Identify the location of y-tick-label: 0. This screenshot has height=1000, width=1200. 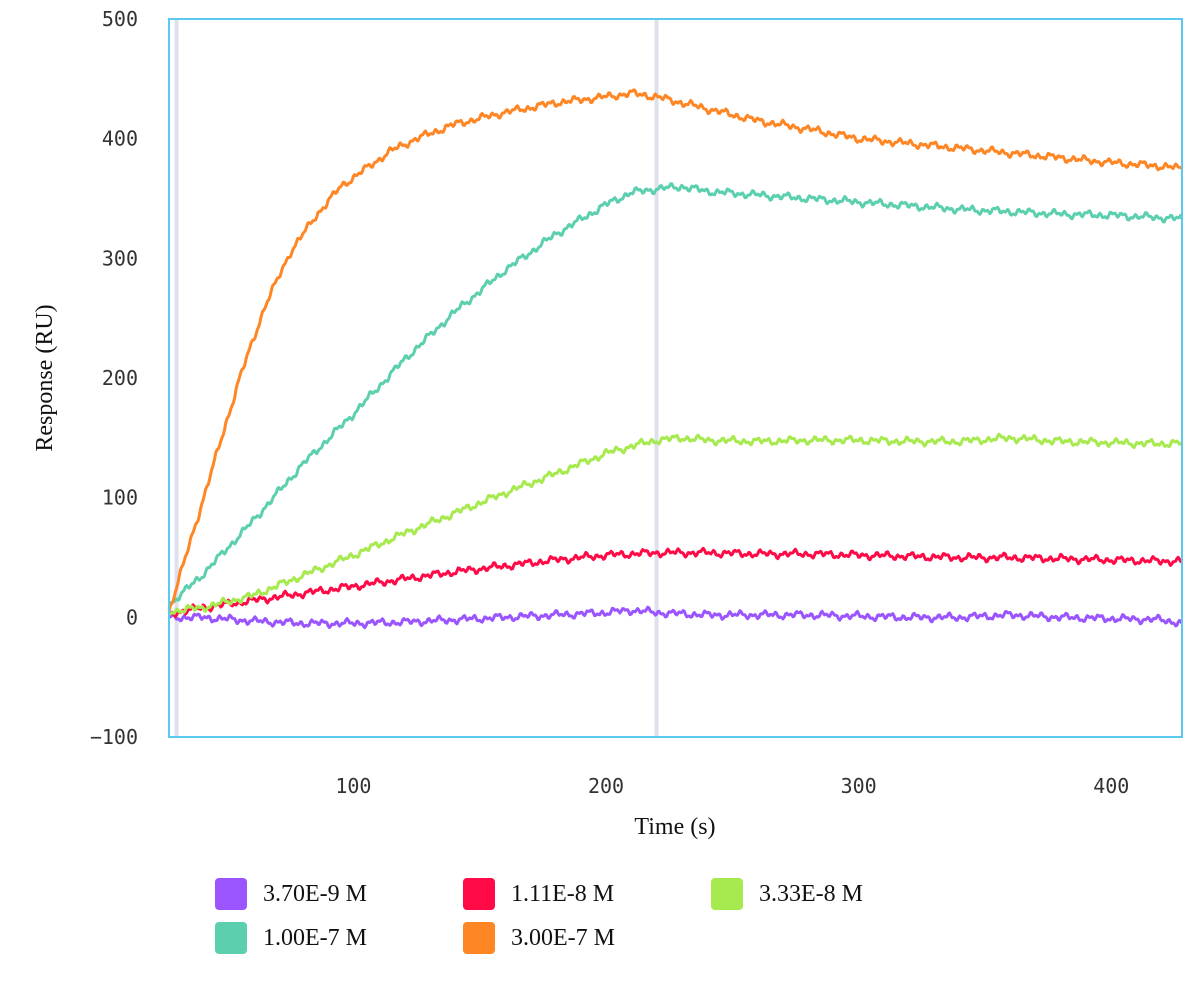
(132, 617).